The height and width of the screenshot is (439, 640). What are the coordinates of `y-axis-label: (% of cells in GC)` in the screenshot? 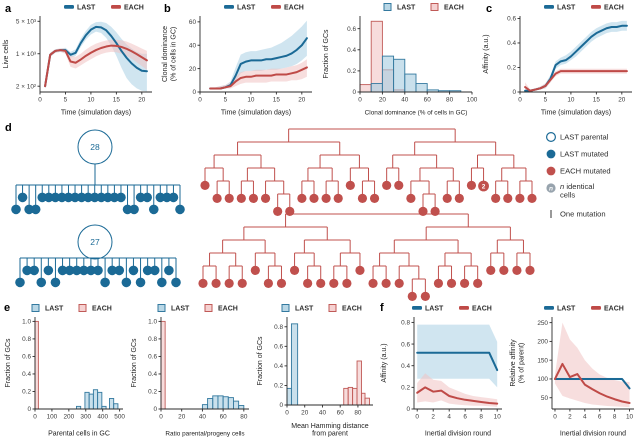 It's located at (174, 54).